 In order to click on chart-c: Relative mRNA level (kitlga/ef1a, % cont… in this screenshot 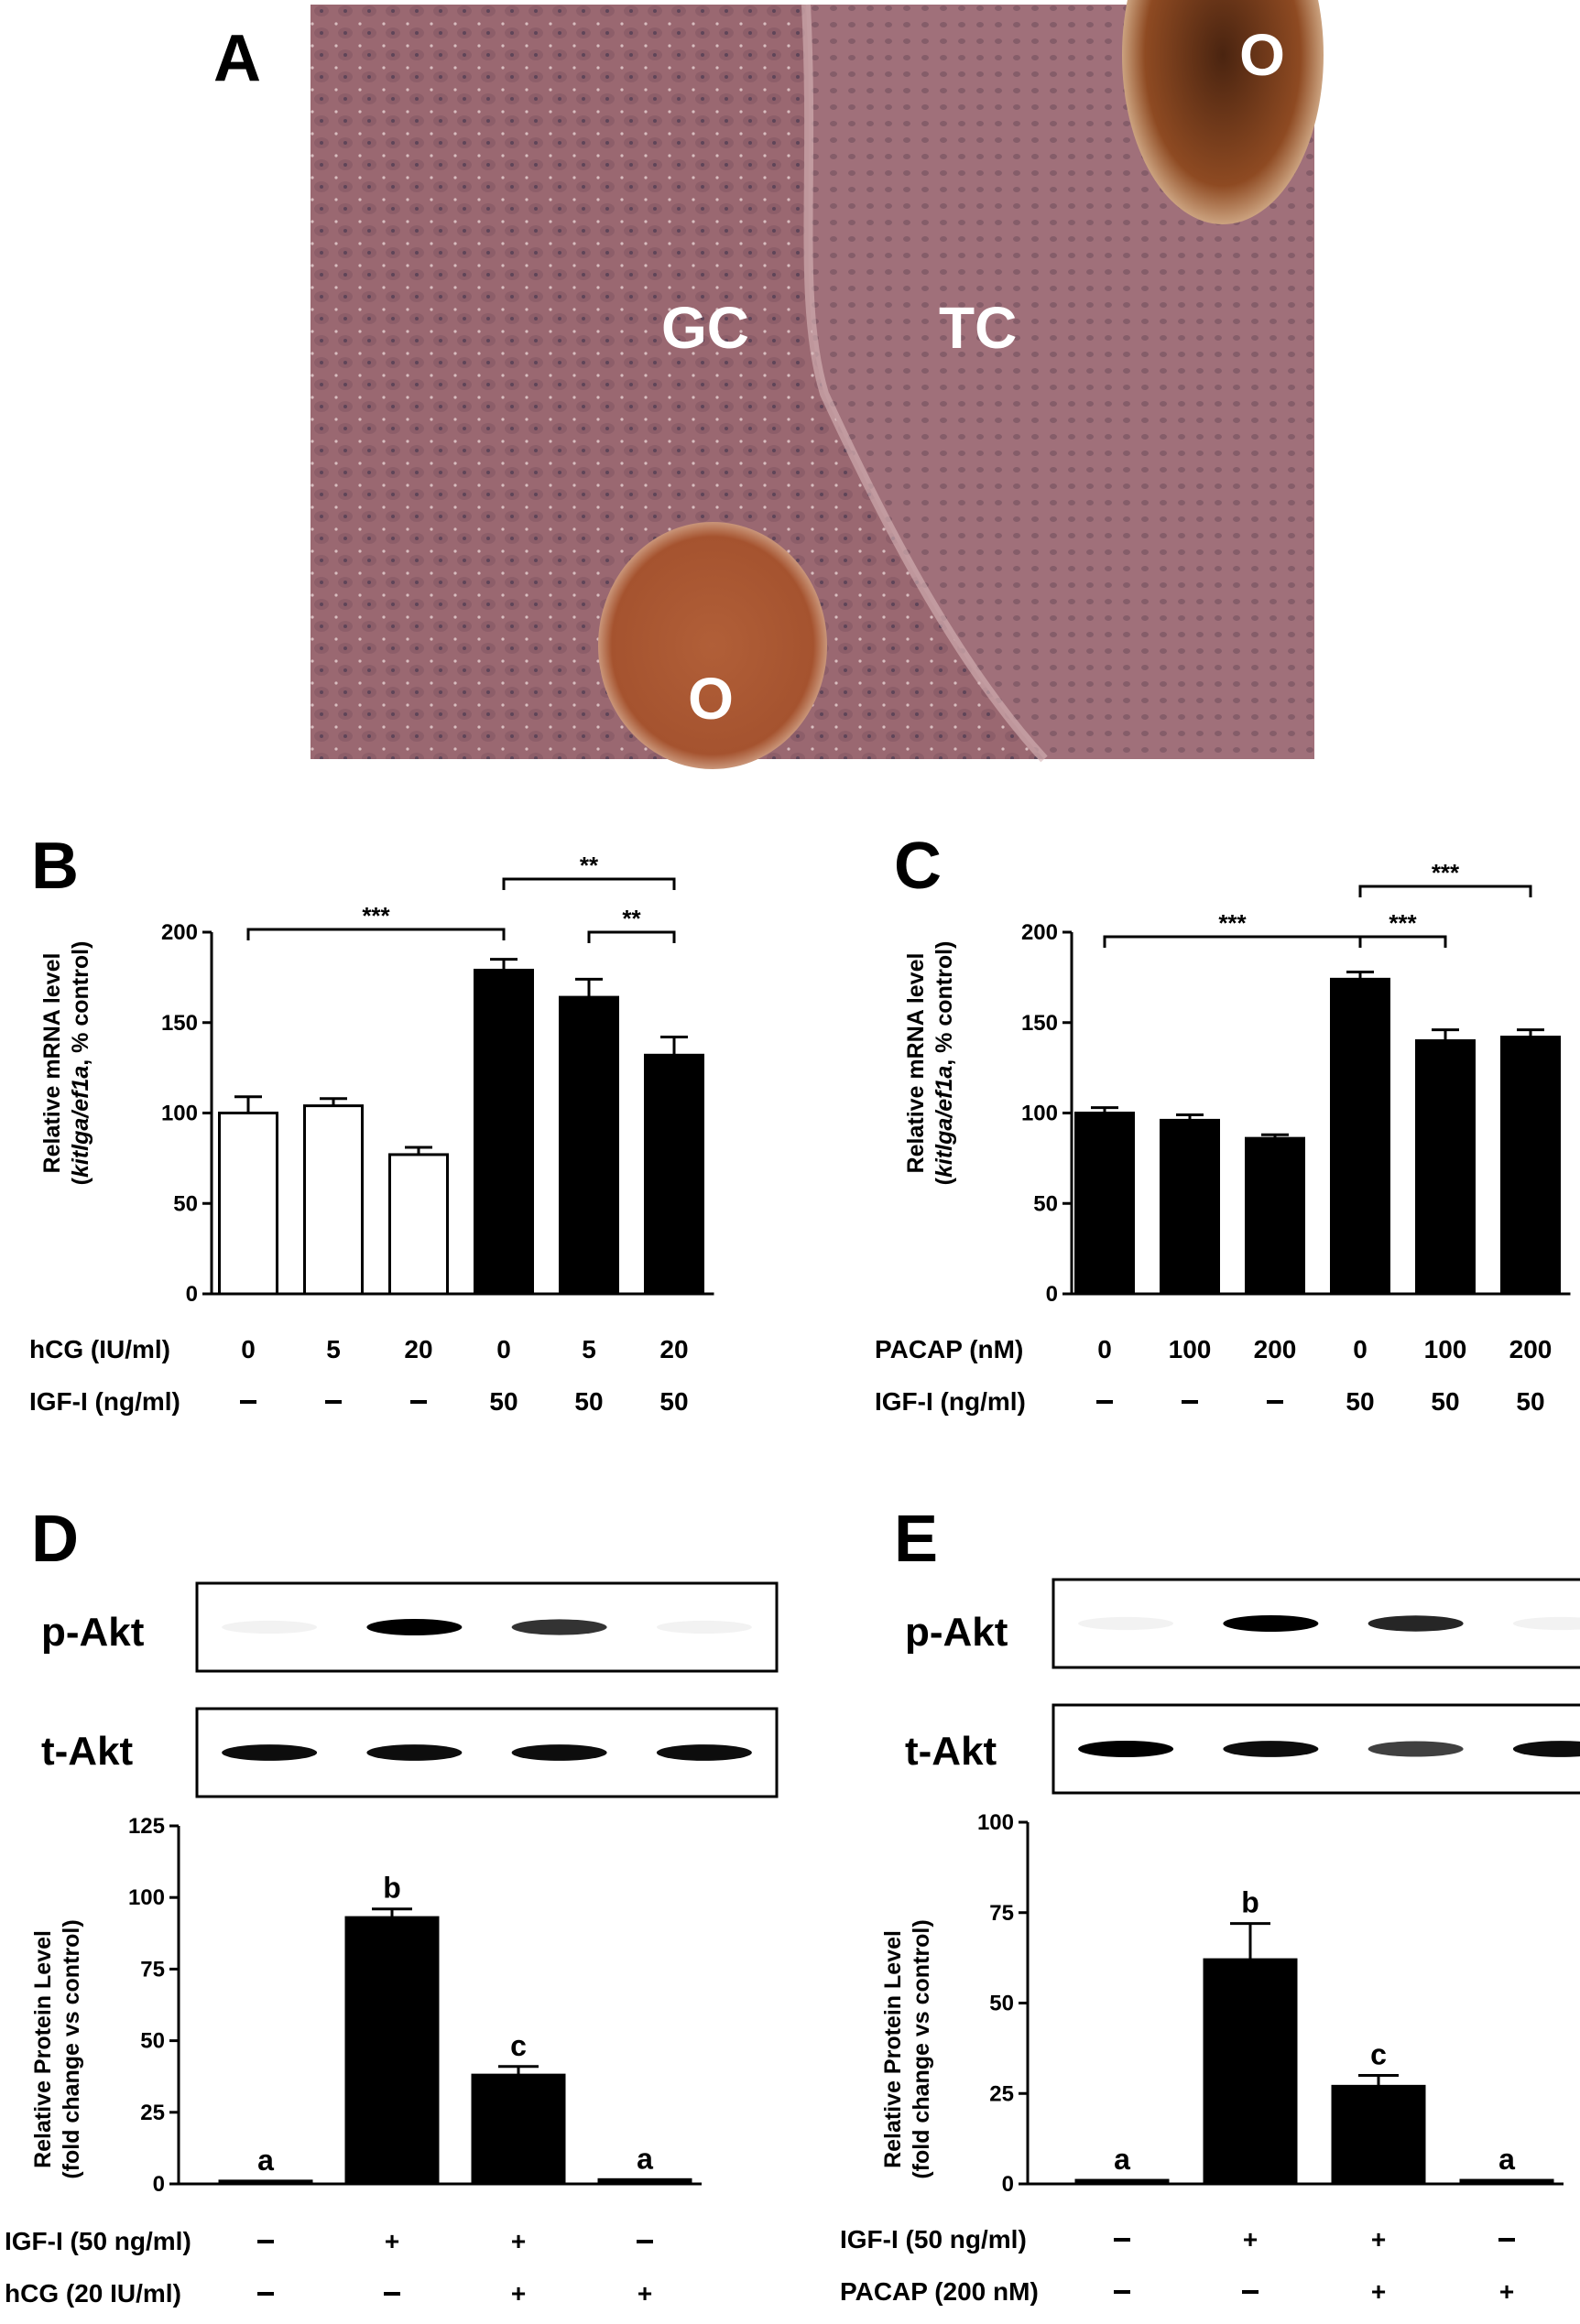, I will do `click(1223, 1138)`.